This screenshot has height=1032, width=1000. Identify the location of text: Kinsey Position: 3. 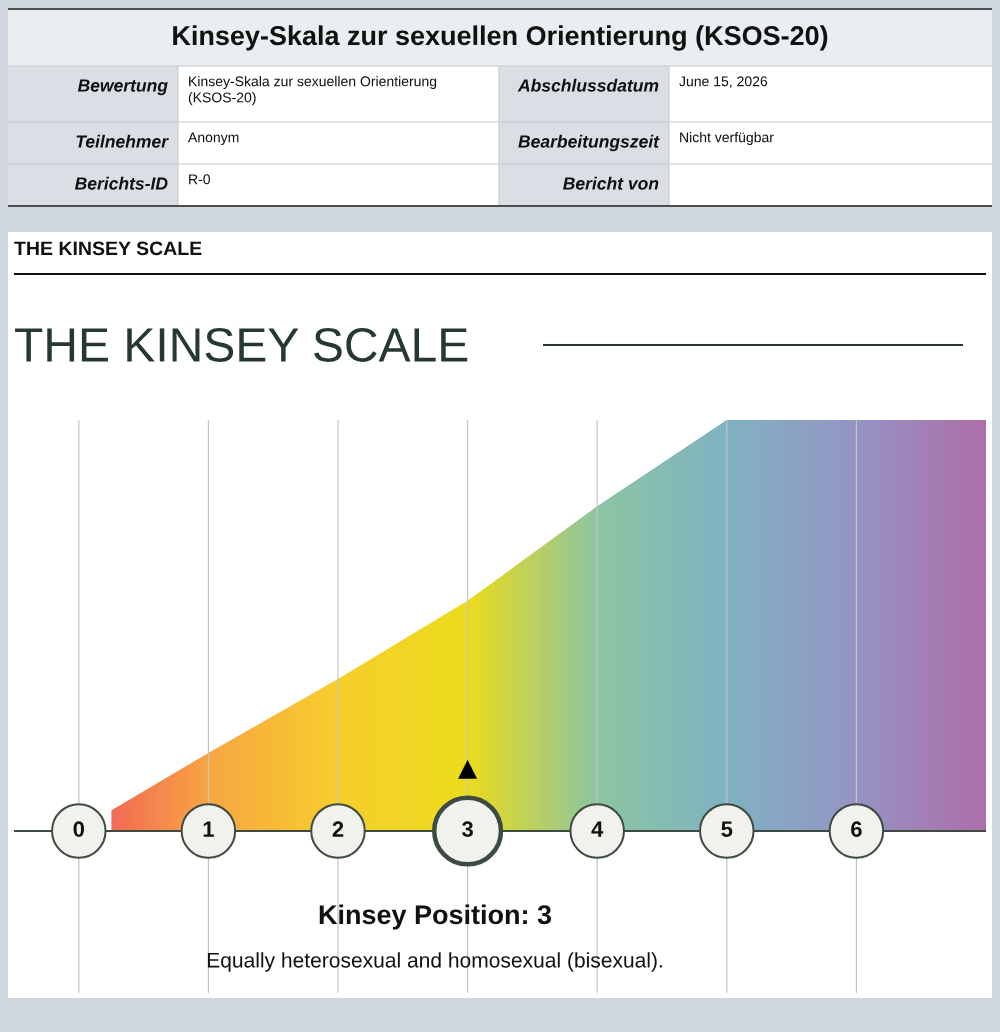
(435, 917).